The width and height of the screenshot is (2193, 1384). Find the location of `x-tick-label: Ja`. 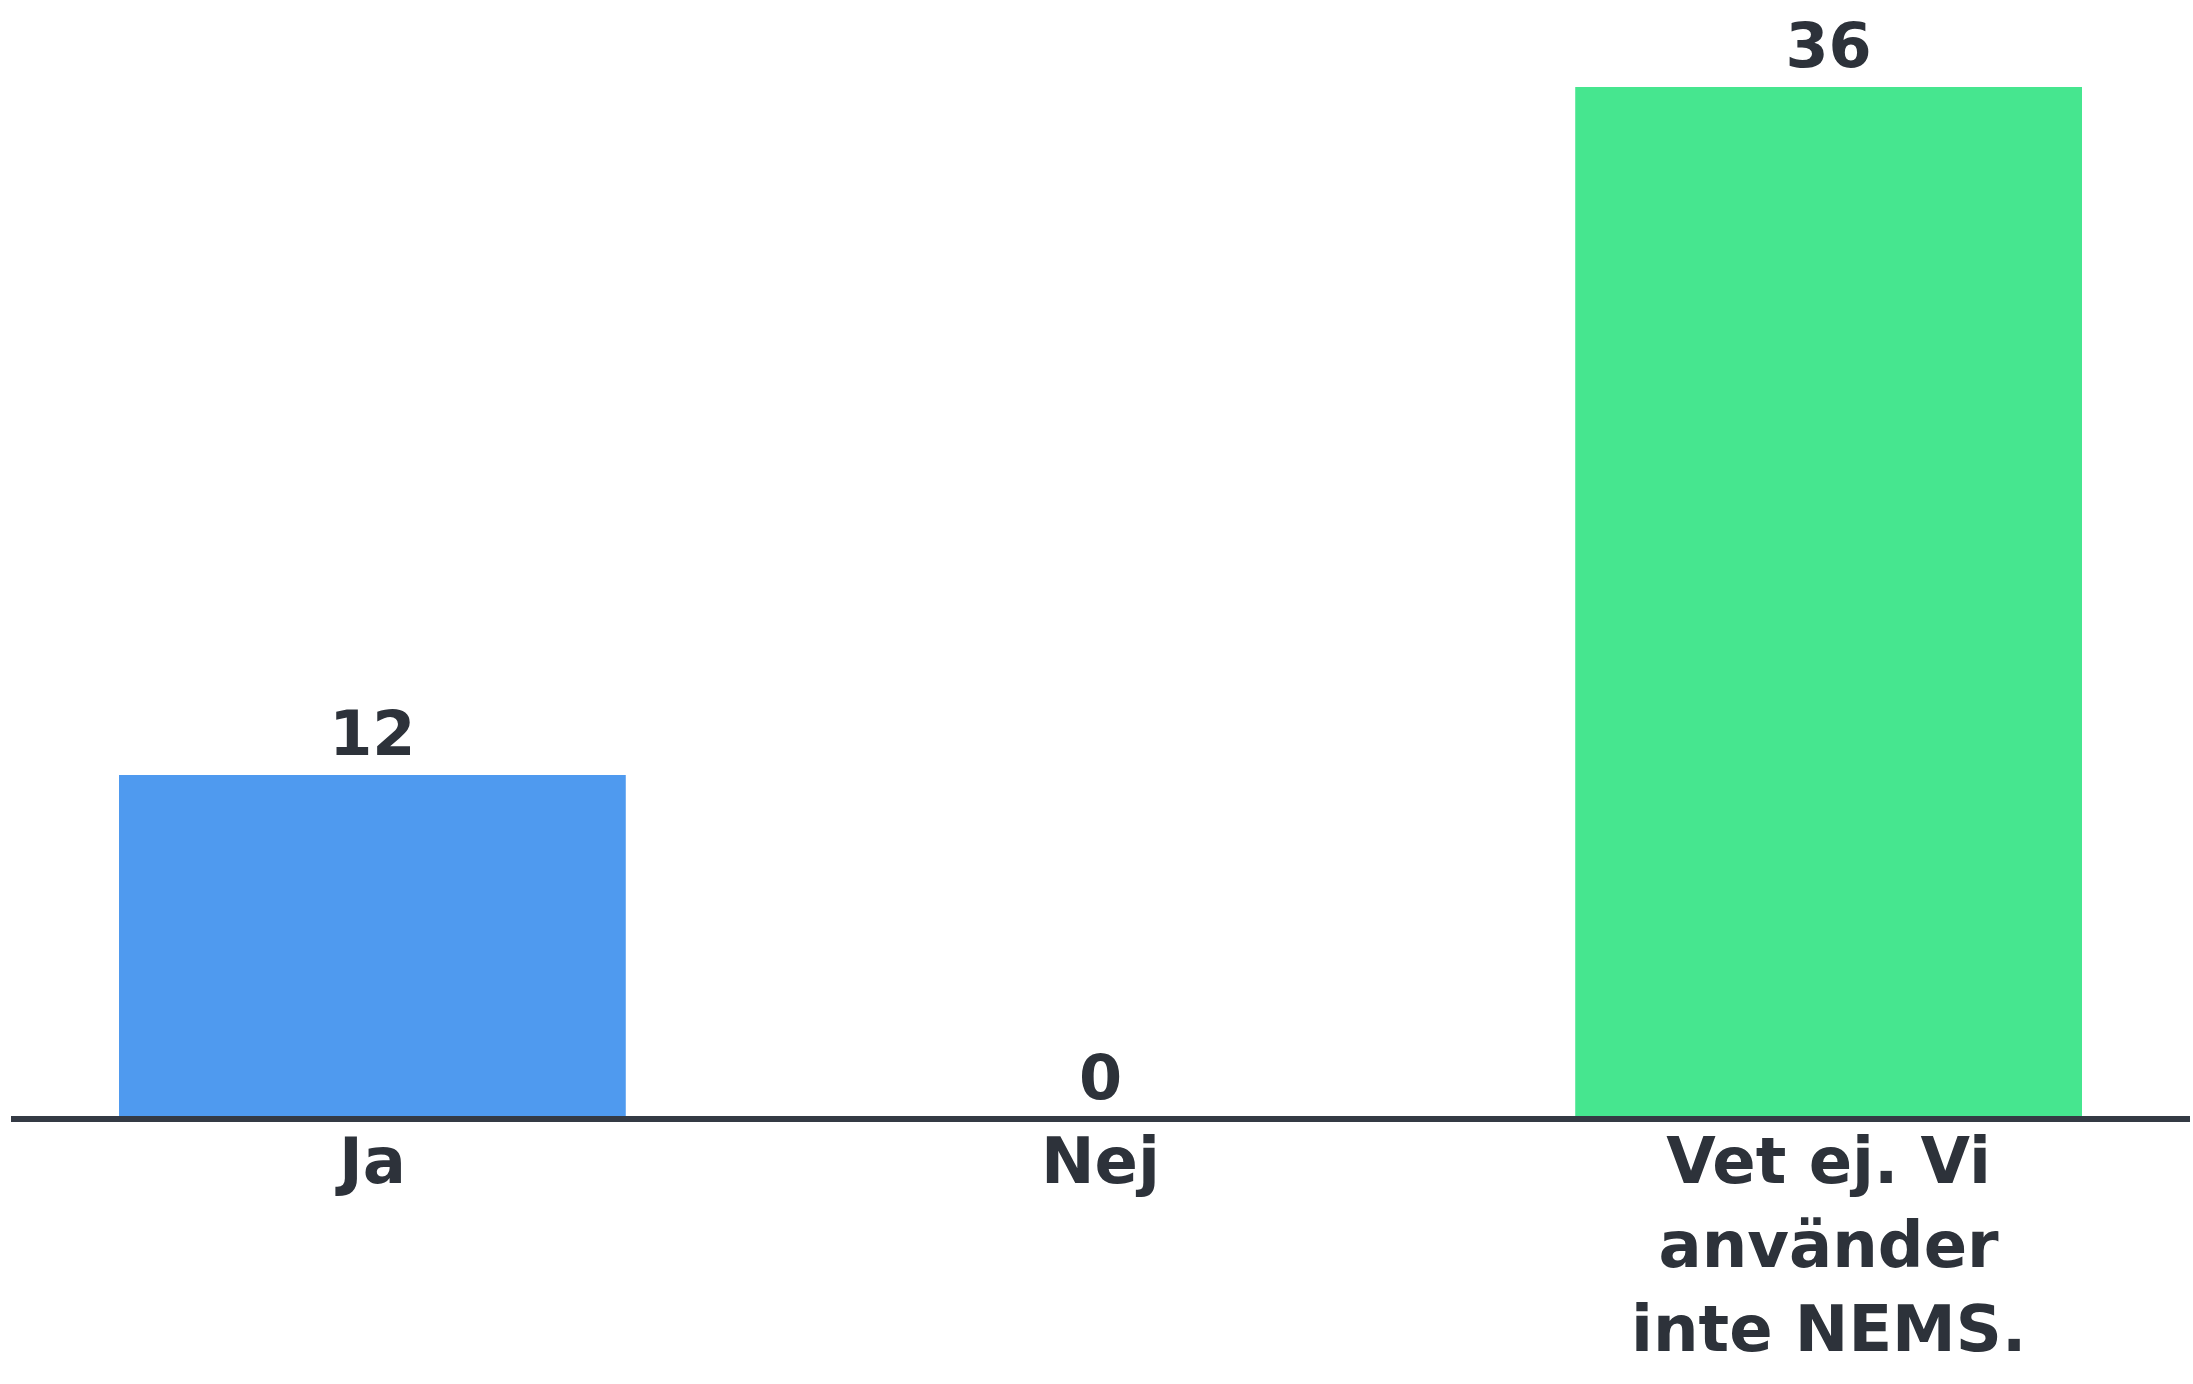

x-tick-label: Ja is located at coordinates (370, 1161).